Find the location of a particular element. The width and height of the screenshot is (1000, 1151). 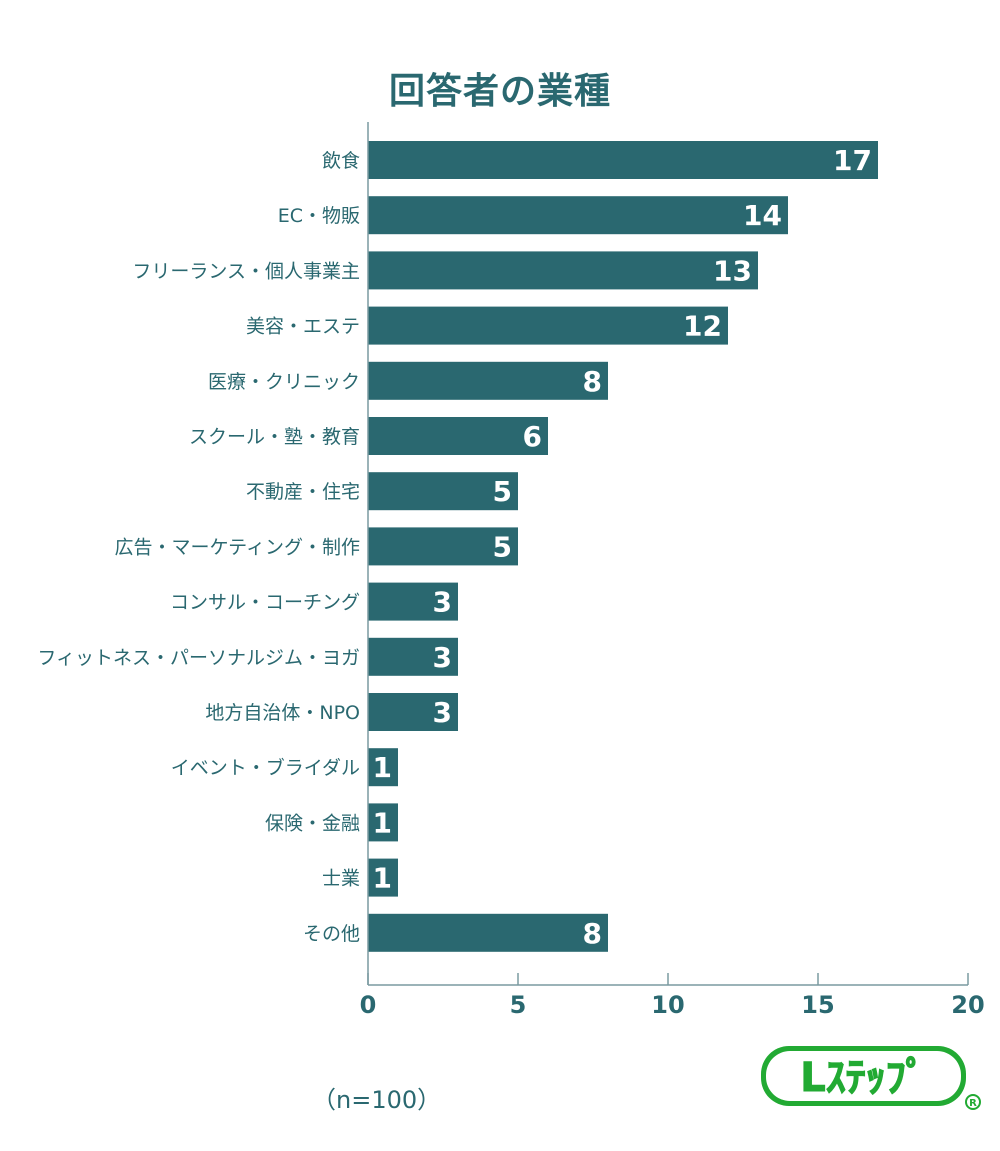

x-tick-label: 15 is located at coordinates (817, 1005).